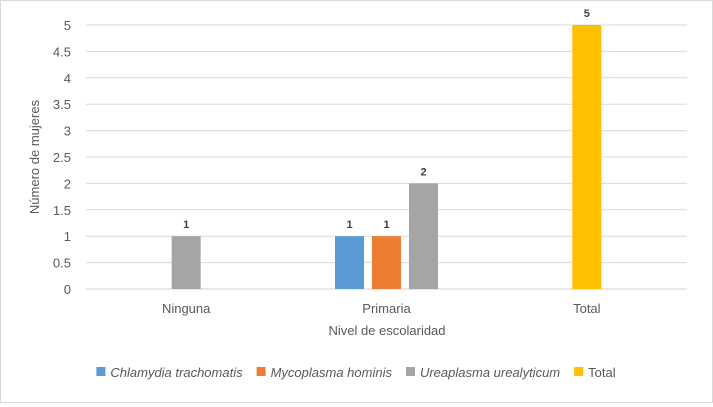 The height and width of the screenshot is (407, 713). I want to click on y-tick-label: 0.5, so click(62, 263).